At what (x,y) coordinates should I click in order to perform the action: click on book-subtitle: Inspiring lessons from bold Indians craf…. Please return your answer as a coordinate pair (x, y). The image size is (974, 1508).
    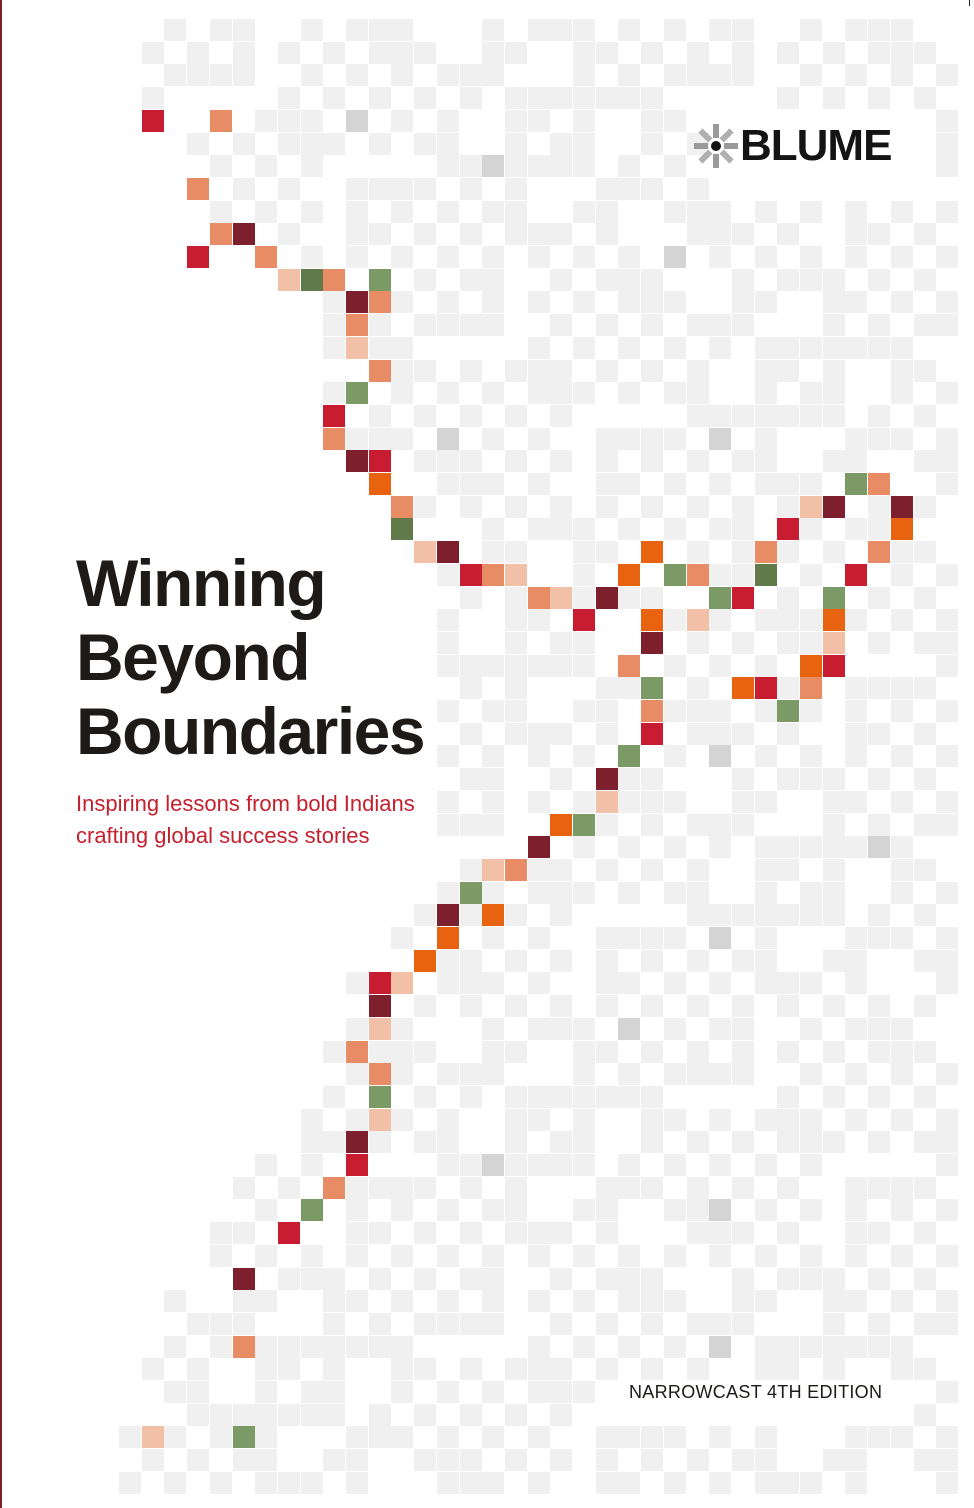
    Looking at the image, I should click on (245, 820).